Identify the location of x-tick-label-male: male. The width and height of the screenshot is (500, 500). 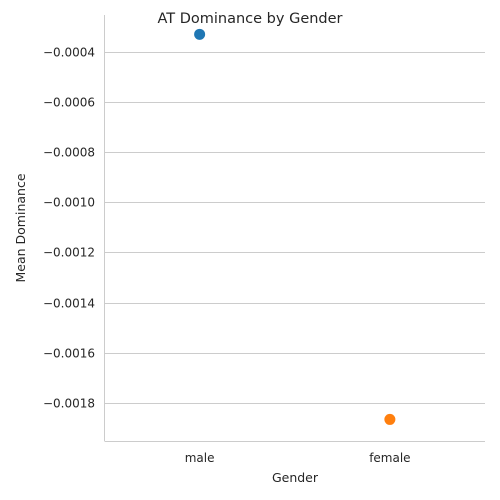
(200, 458).